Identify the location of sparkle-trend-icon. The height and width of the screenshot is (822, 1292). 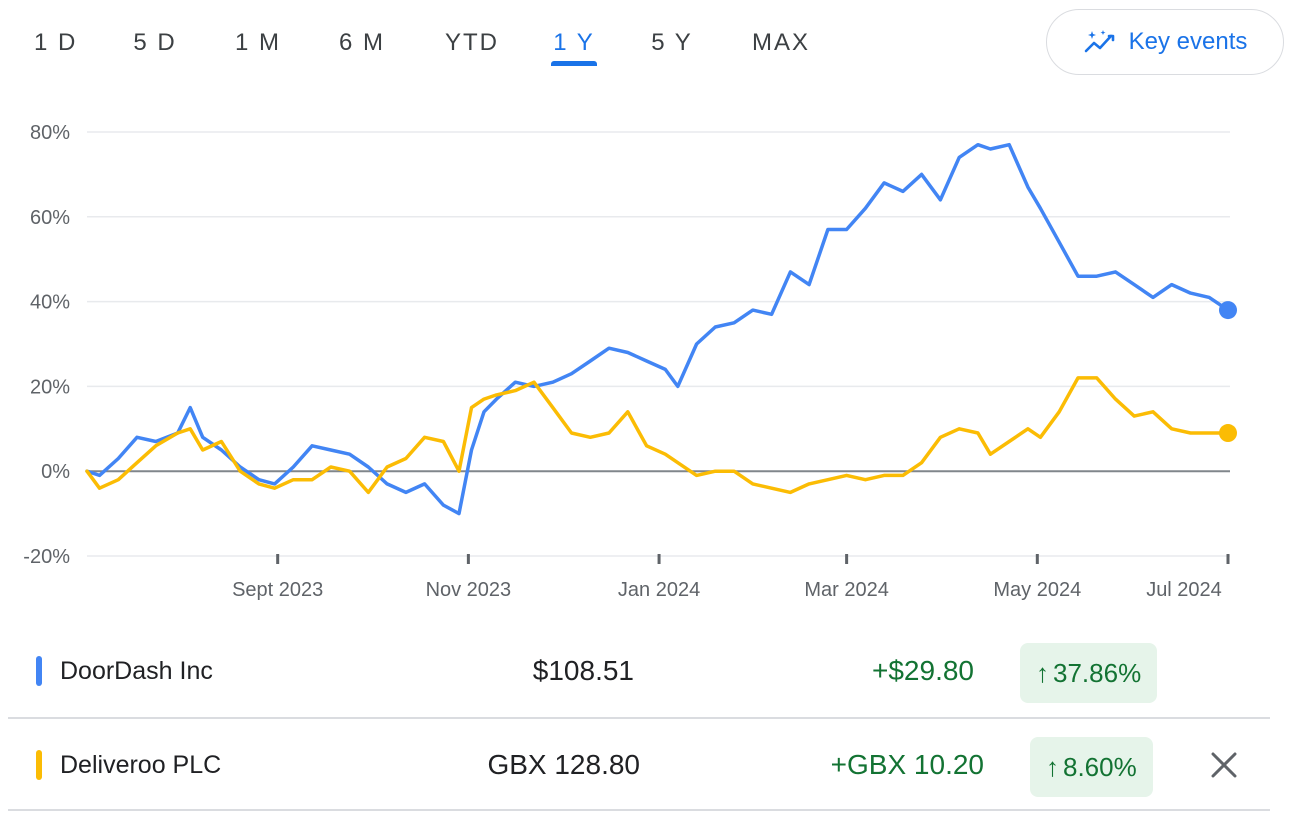
(1100, 42).